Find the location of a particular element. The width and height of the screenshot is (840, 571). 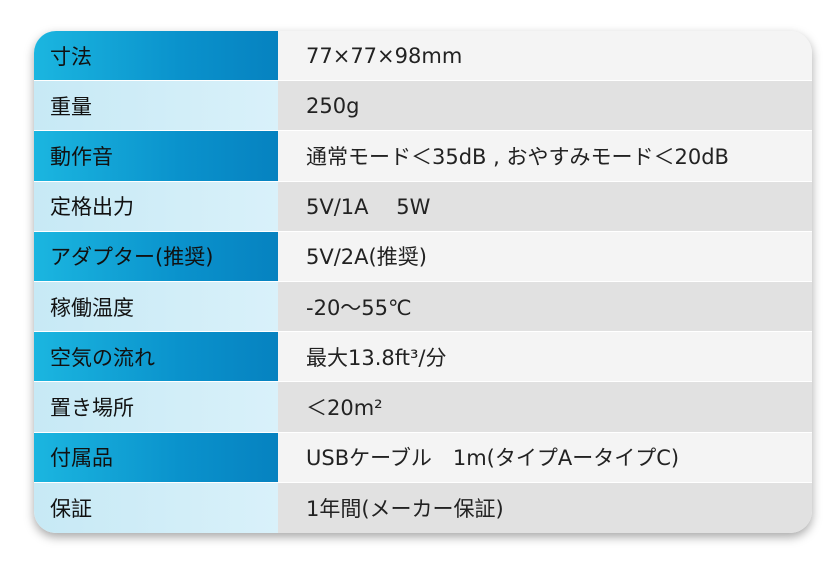

spec-label: 空気の流れ is located at coordinates (156, 357).